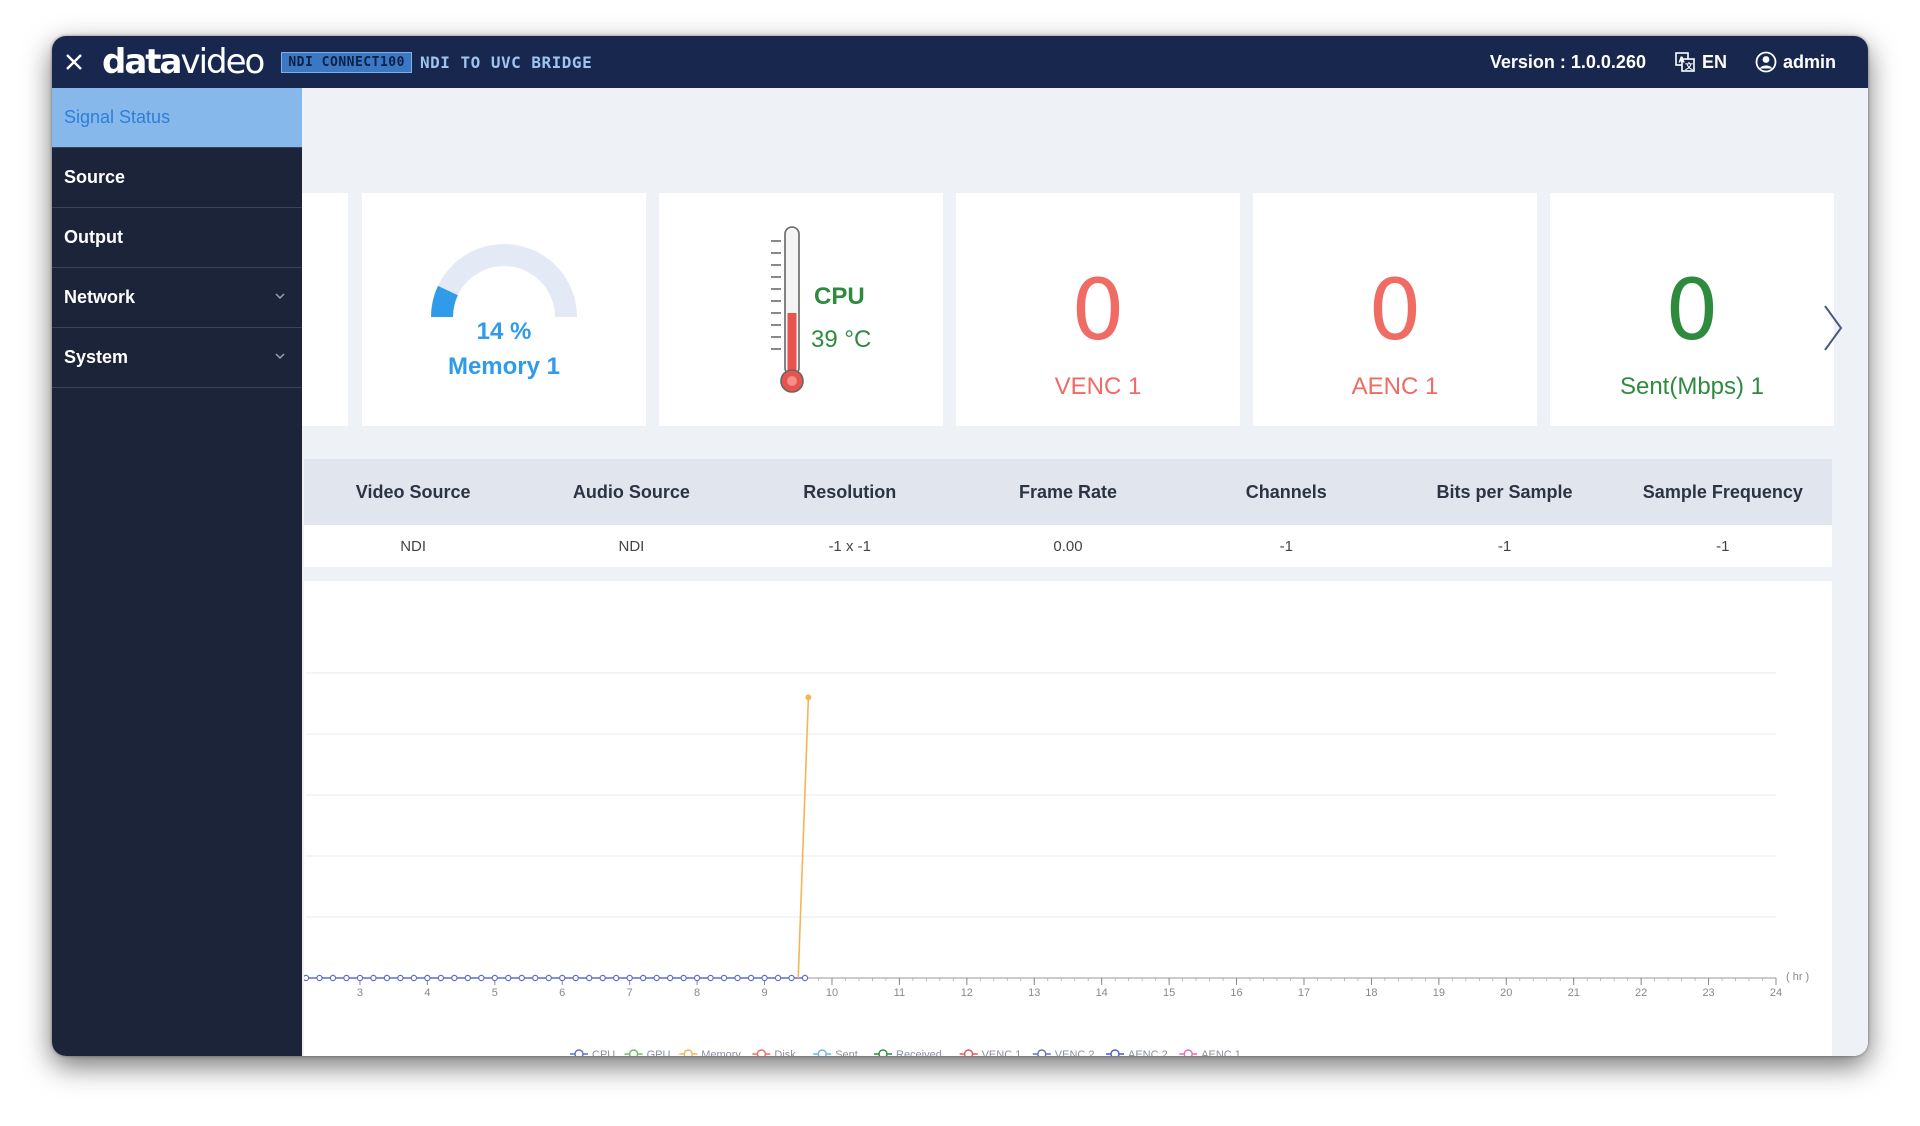  I want to click on sidebar-item-source: Source, so click(177, 178).